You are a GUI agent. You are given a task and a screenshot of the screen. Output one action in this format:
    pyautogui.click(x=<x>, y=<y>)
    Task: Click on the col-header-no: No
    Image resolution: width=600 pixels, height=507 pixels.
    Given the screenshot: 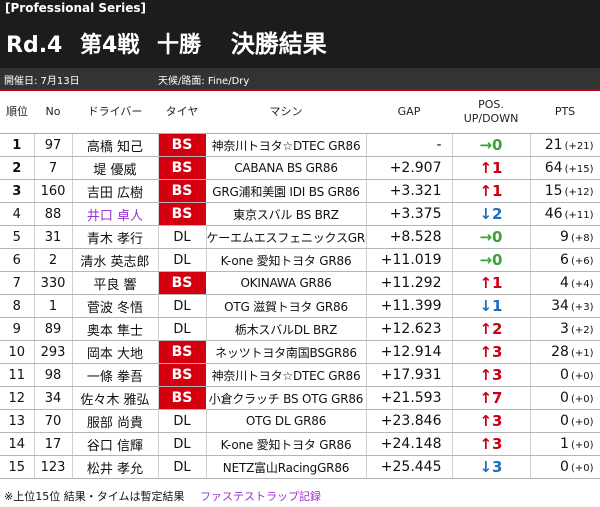 What is the action you would take?
    pyautogui.click(x=53, y=112)
    